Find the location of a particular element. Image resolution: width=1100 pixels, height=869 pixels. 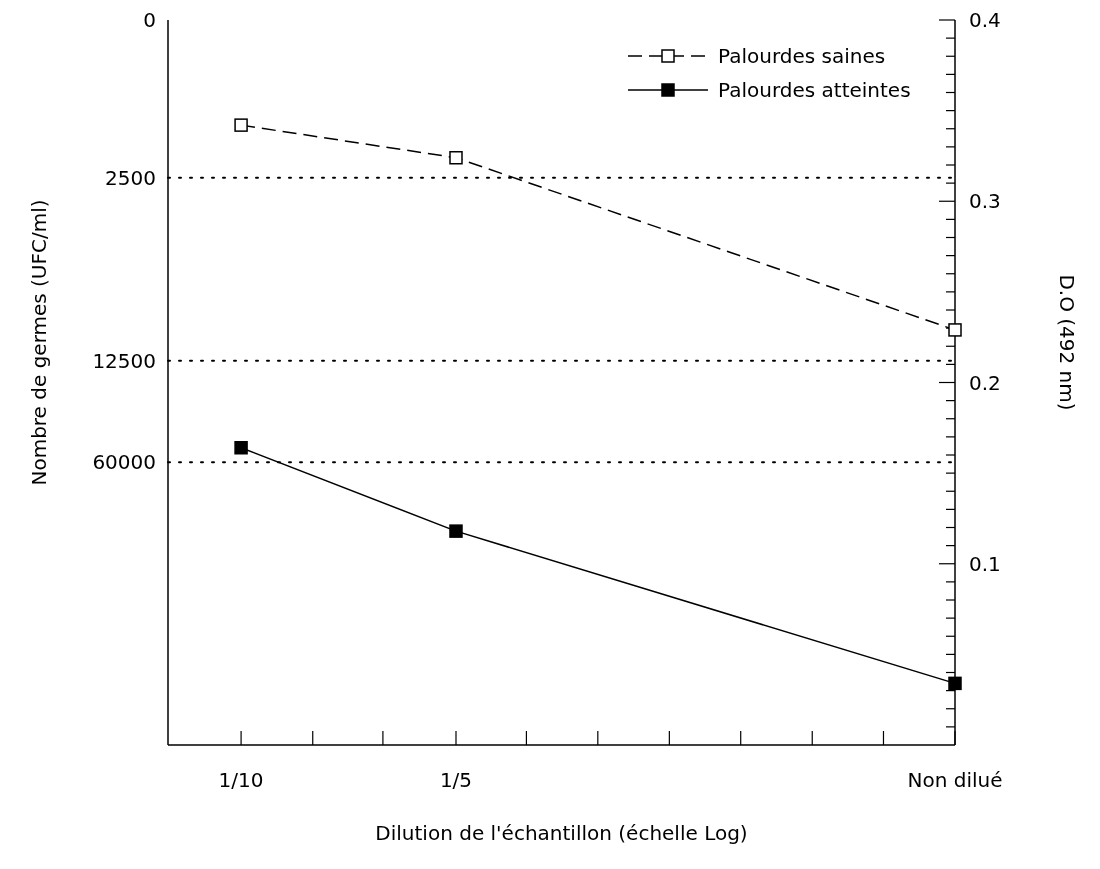

text: 2500 is located at coordinates (130, 177).